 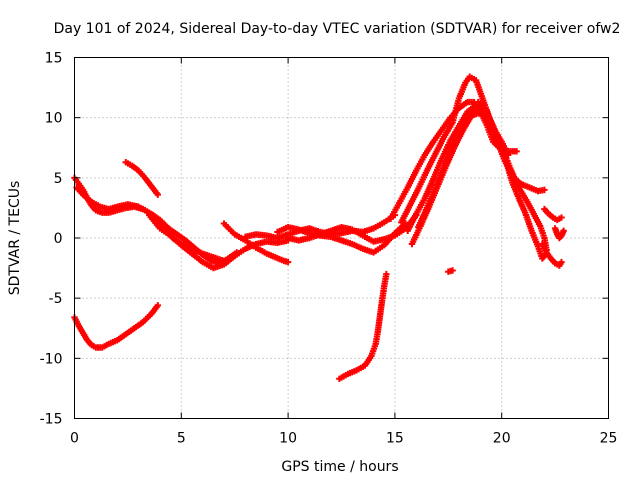 I want to click on series-track-i-lower-left, so click(x=116, y=326).